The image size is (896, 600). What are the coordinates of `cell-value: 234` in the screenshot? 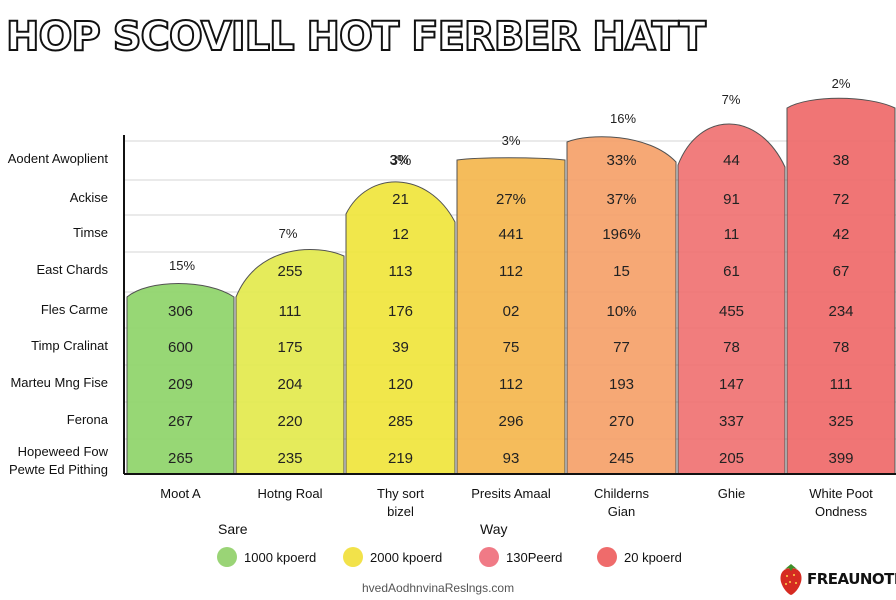 It's located at (840, 311).